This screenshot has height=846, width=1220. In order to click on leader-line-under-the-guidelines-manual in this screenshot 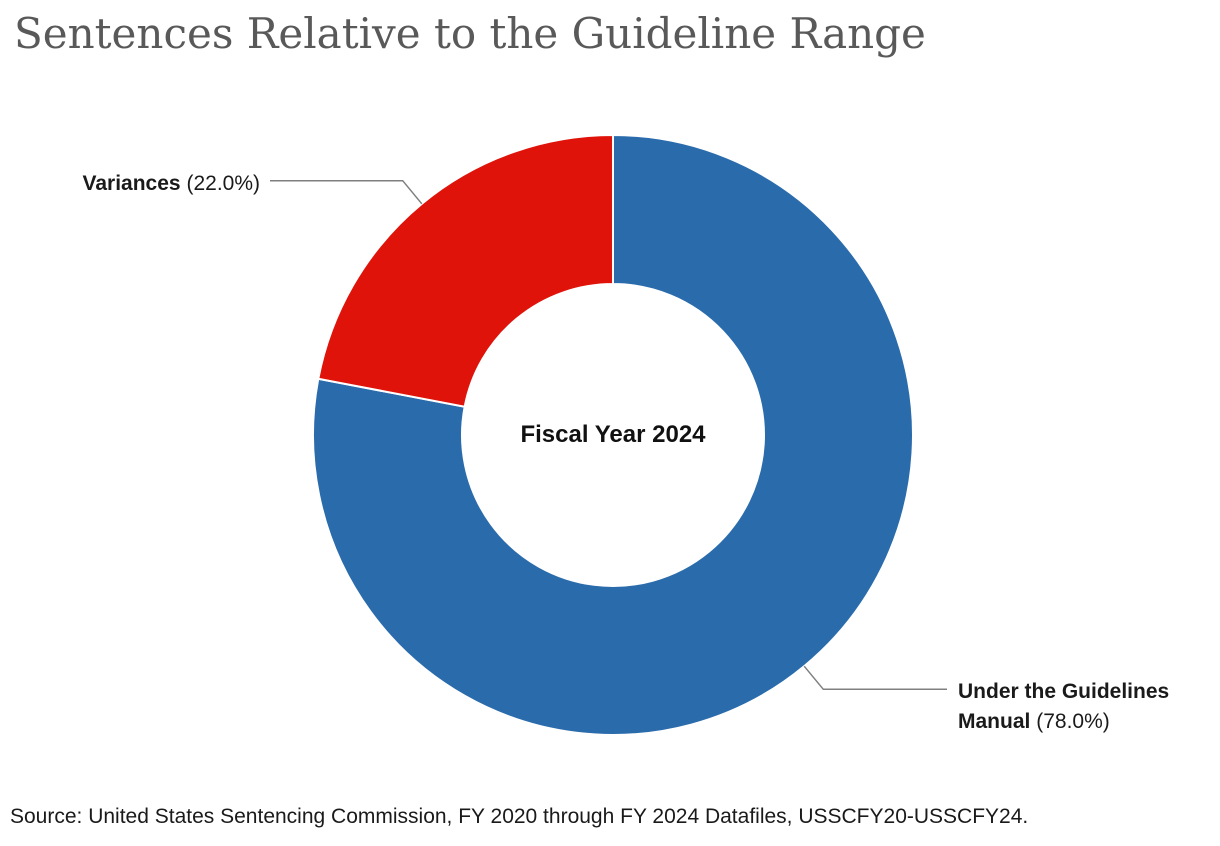, I will do `click(875, 678)`.